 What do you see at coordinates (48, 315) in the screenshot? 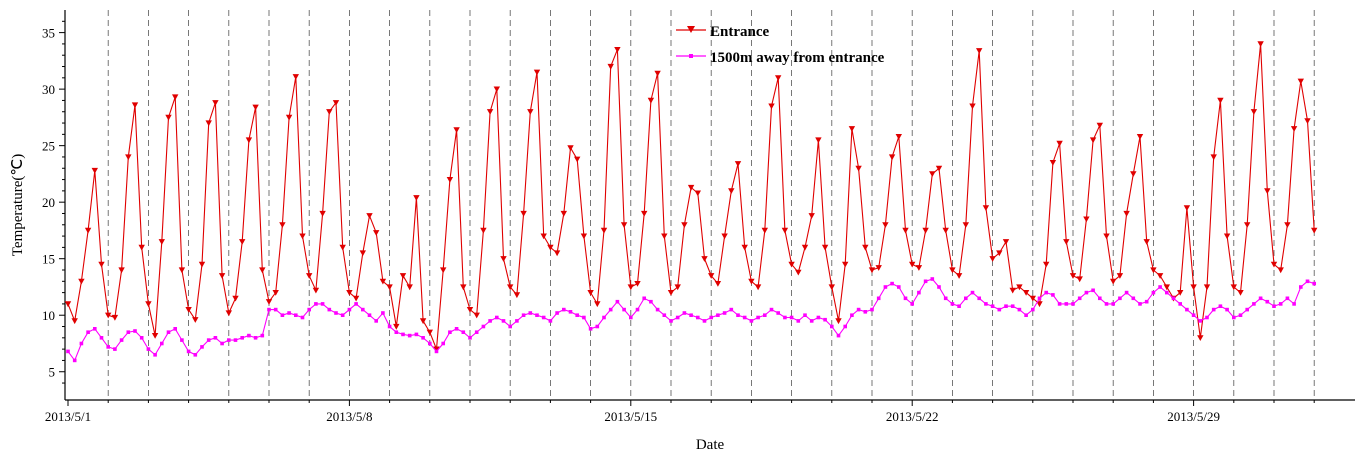
I see `y-tick-label: 10` at bounding box center [48, 315].